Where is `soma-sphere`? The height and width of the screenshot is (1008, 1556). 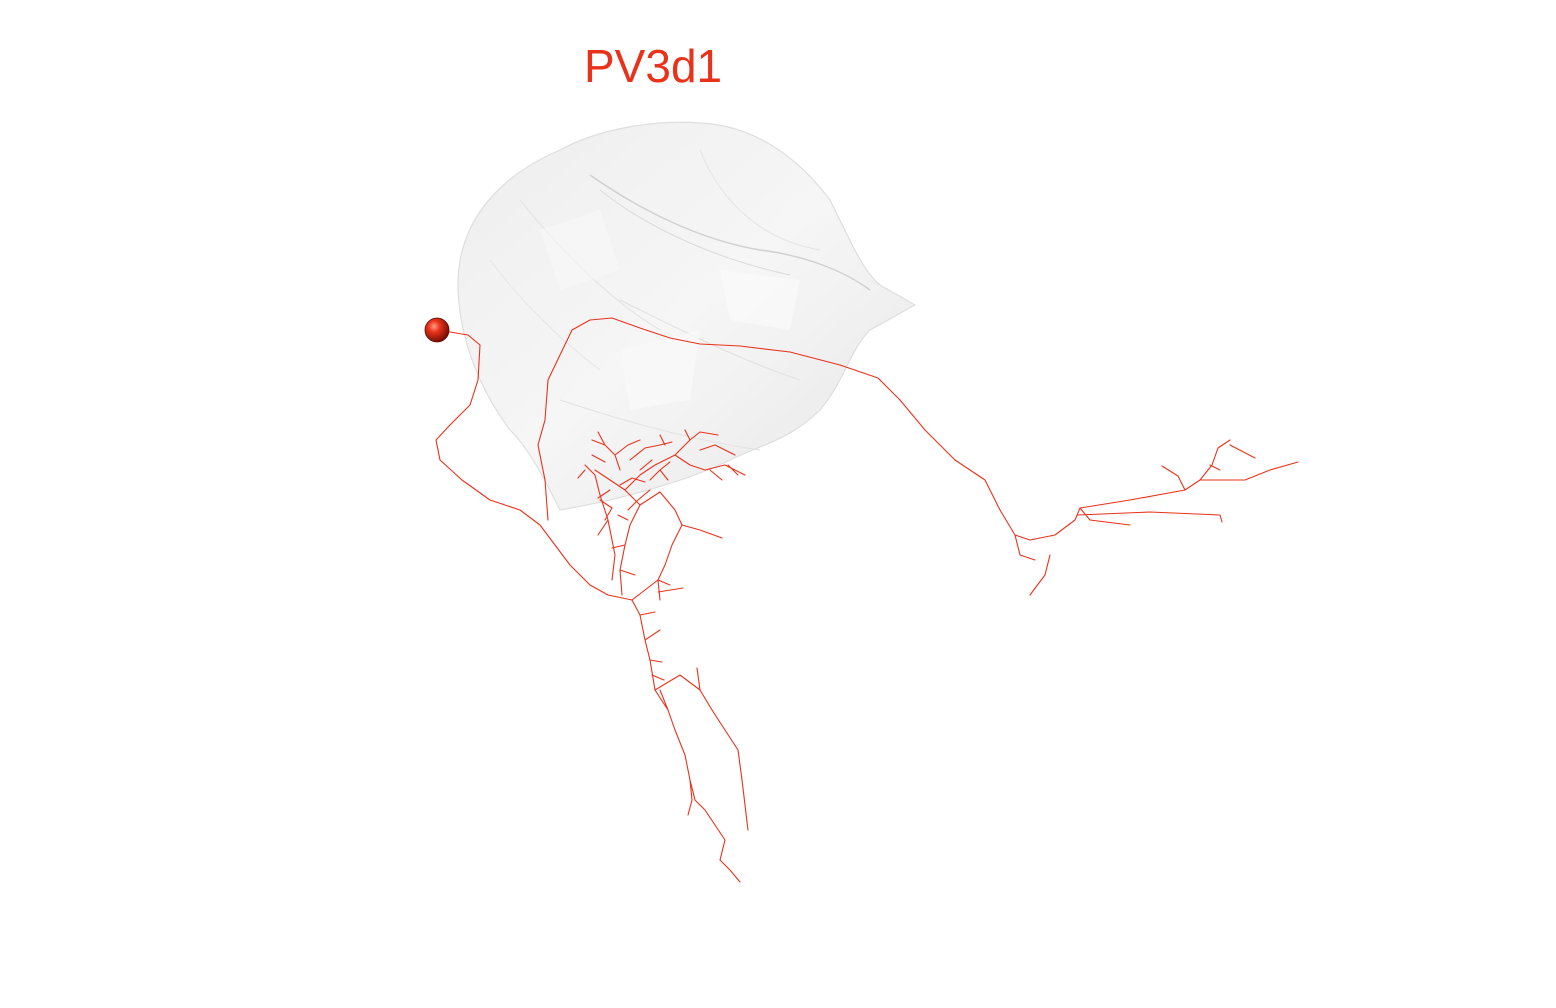 soma-sphere is located at coordinates (437, 330).